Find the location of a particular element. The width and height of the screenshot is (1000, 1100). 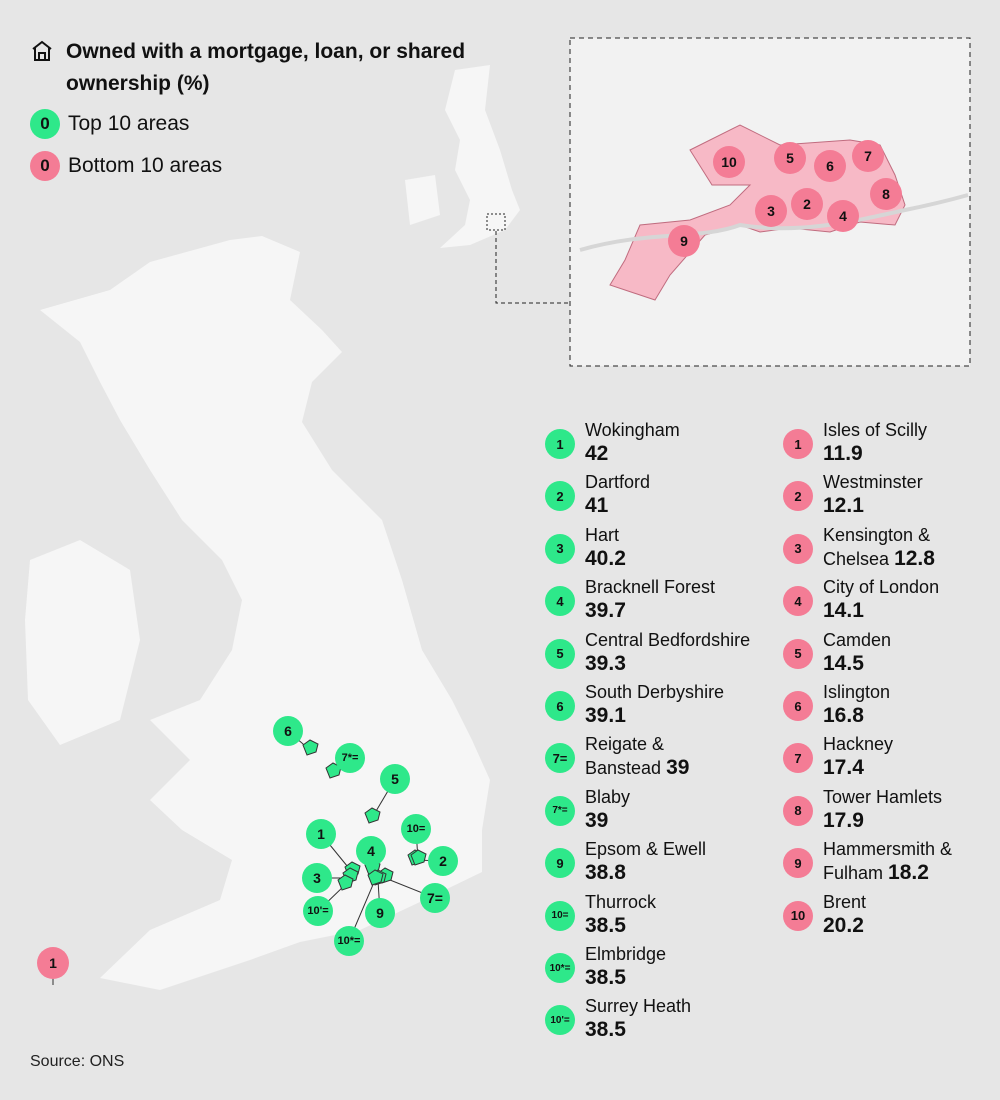

area-name: South Derbyshire is located at coordinates (655, 692).